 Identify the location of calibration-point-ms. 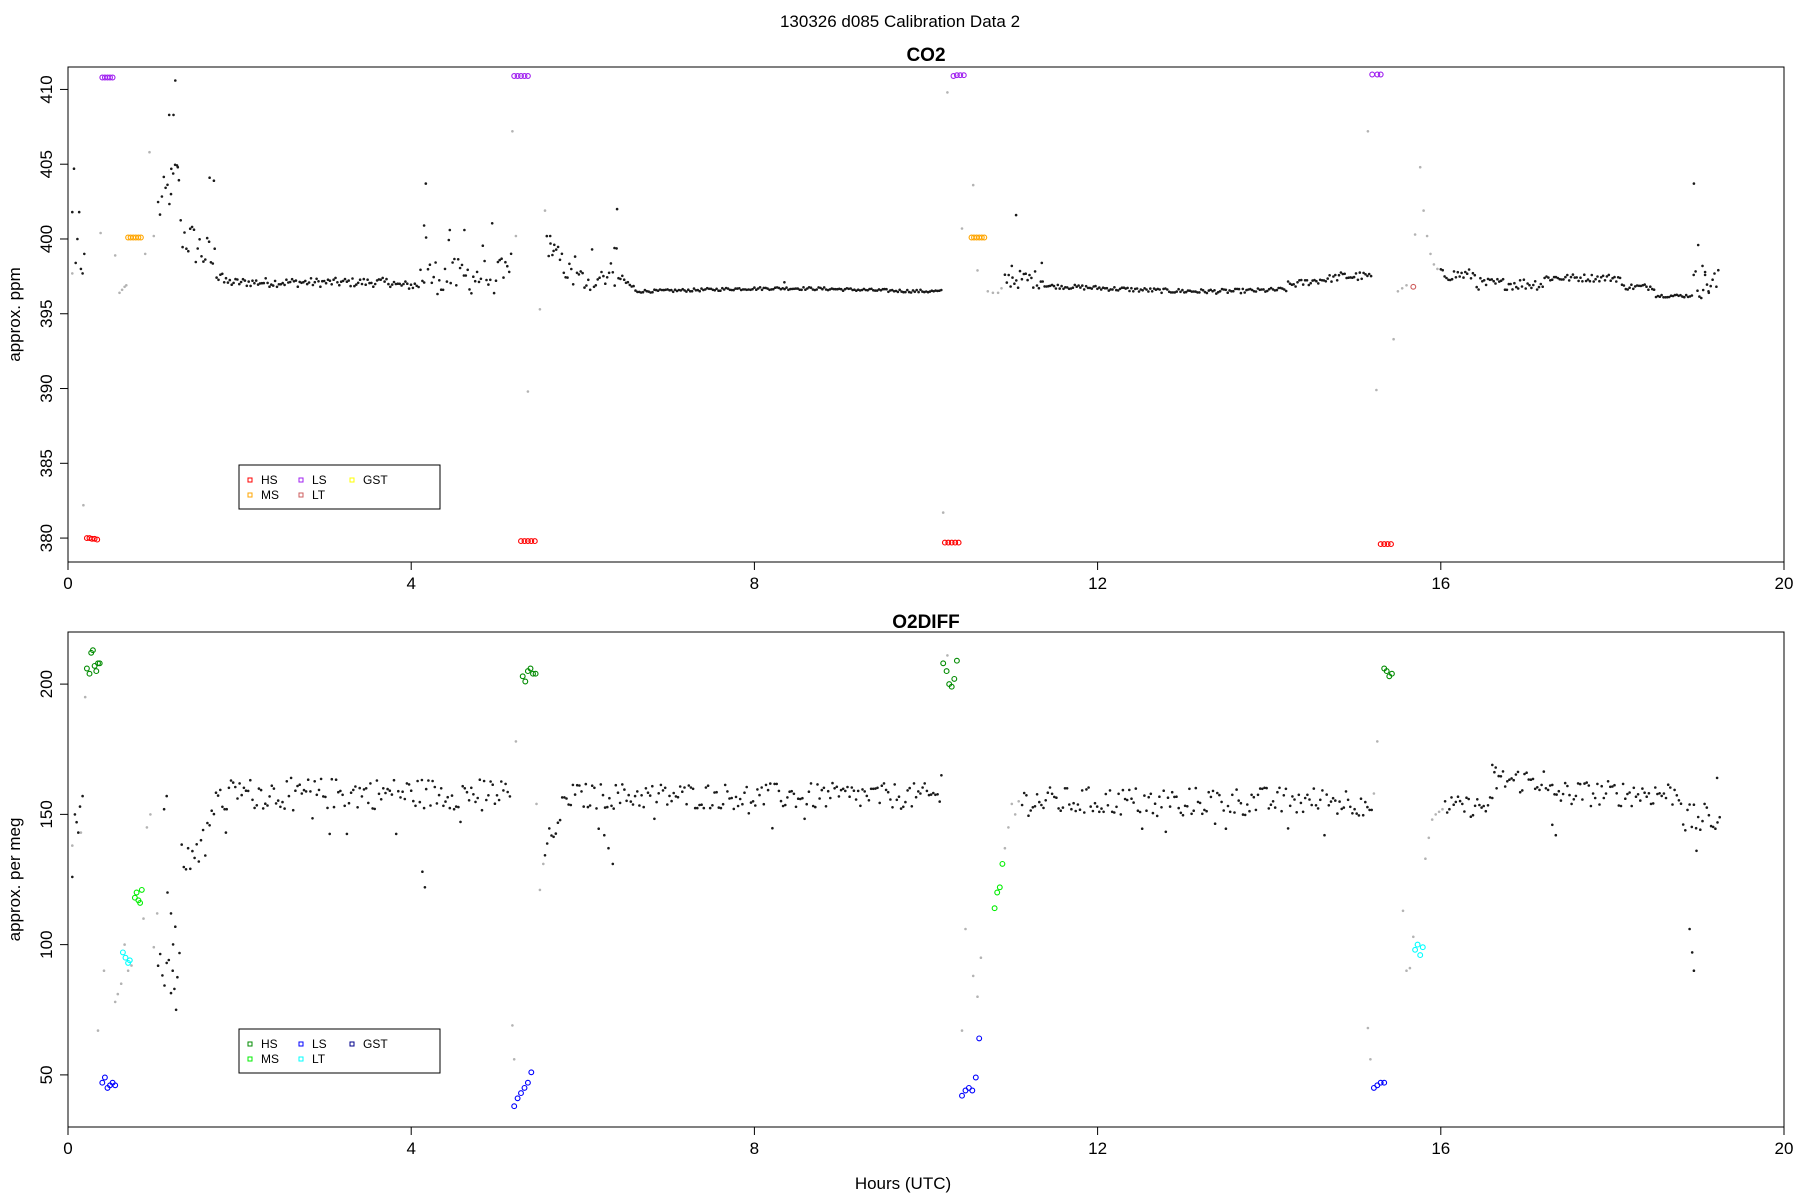
(999, 887).